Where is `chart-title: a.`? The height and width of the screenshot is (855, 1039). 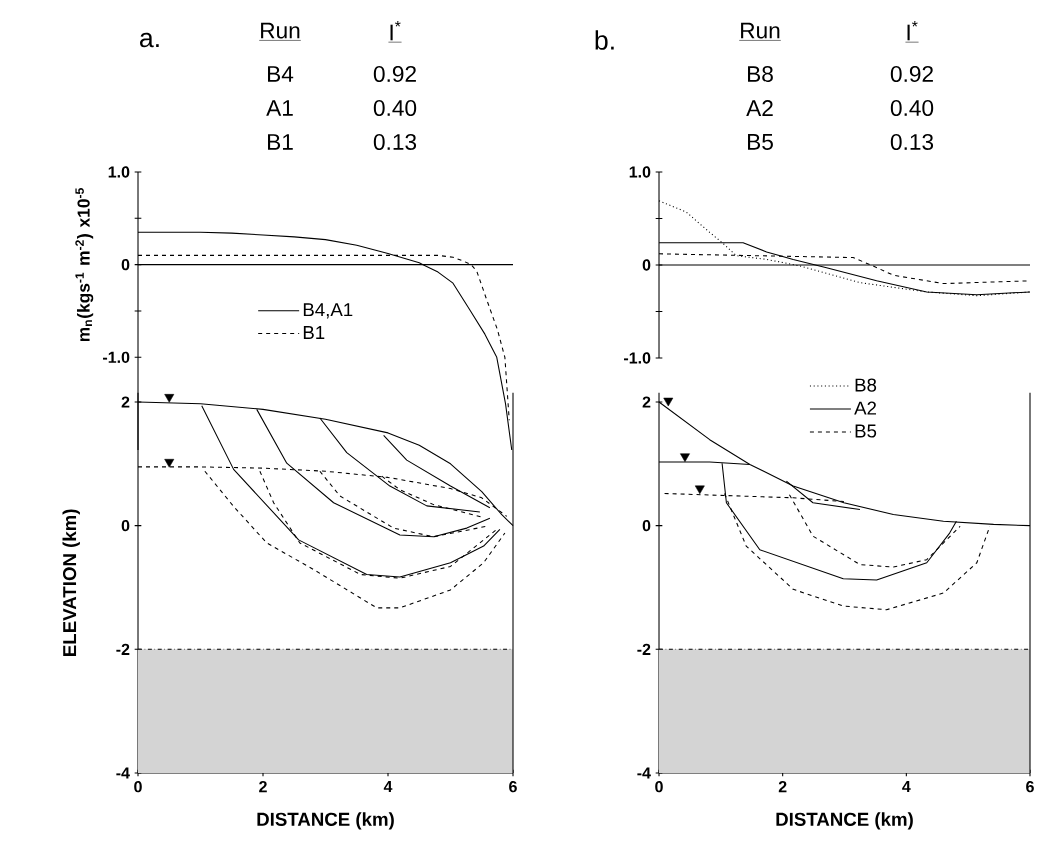 chart-title: a. is located at coordinates (149, 40).